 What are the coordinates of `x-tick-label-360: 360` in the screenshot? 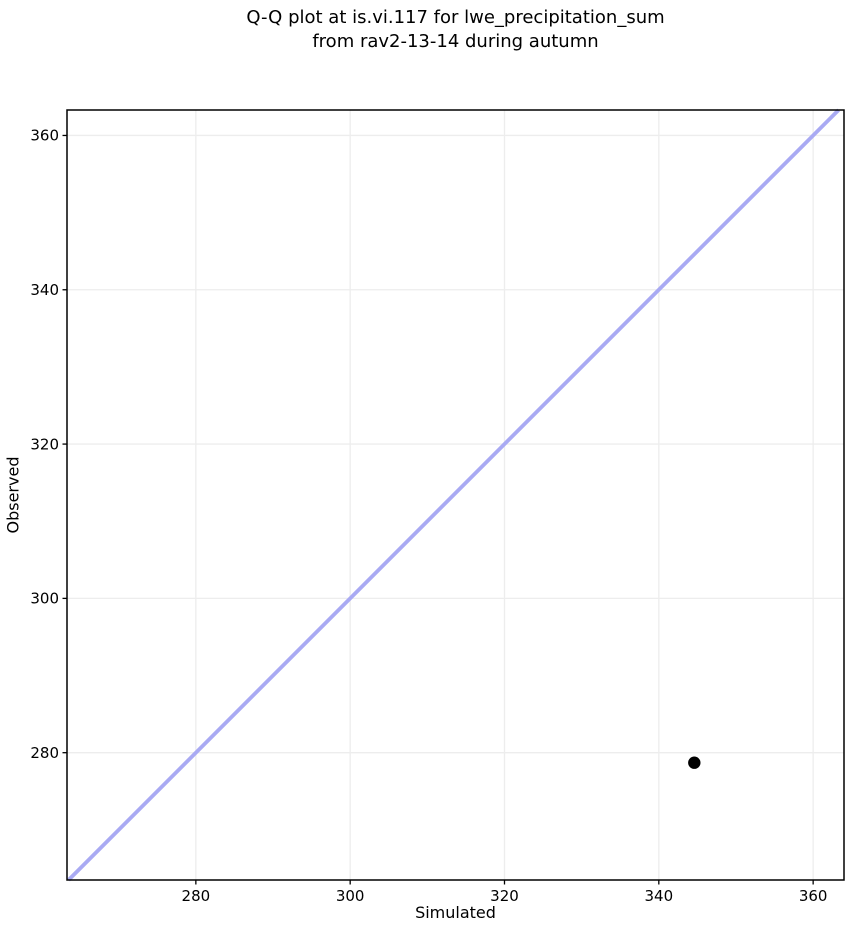 It's located at (813, 896).